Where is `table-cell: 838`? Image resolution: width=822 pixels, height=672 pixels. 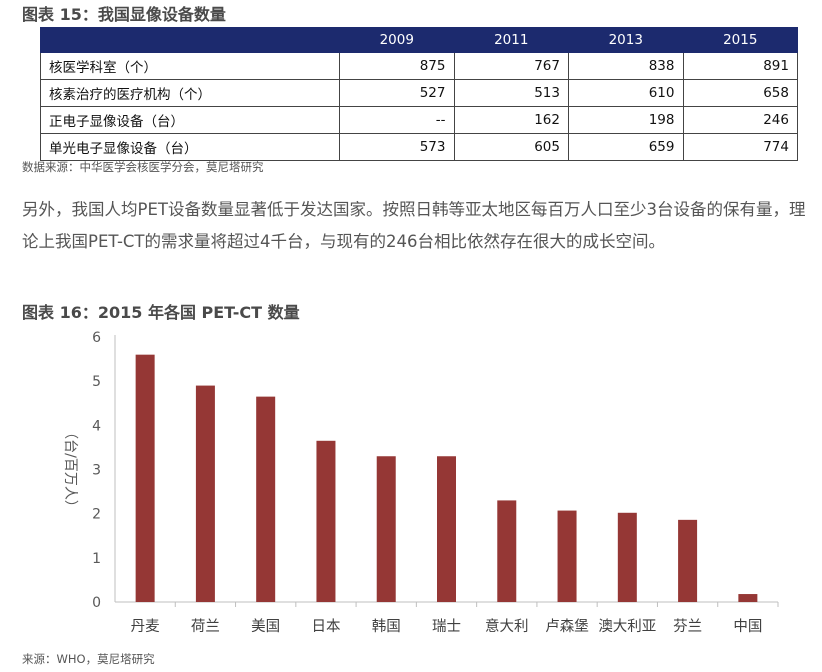
table-cell: 838 is located at coordinates (626, 66).